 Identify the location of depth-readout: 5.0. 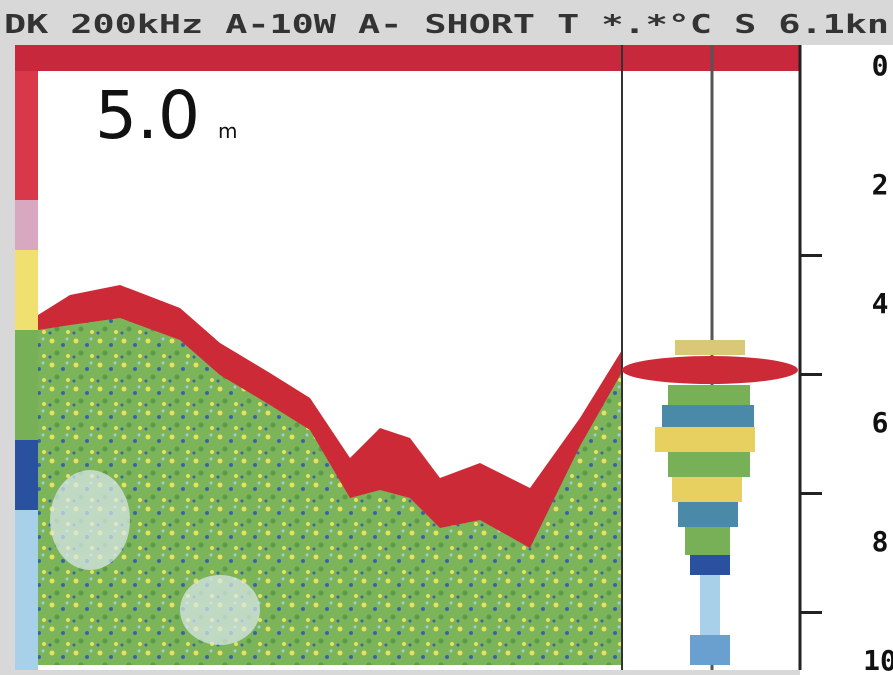
(147, 115).